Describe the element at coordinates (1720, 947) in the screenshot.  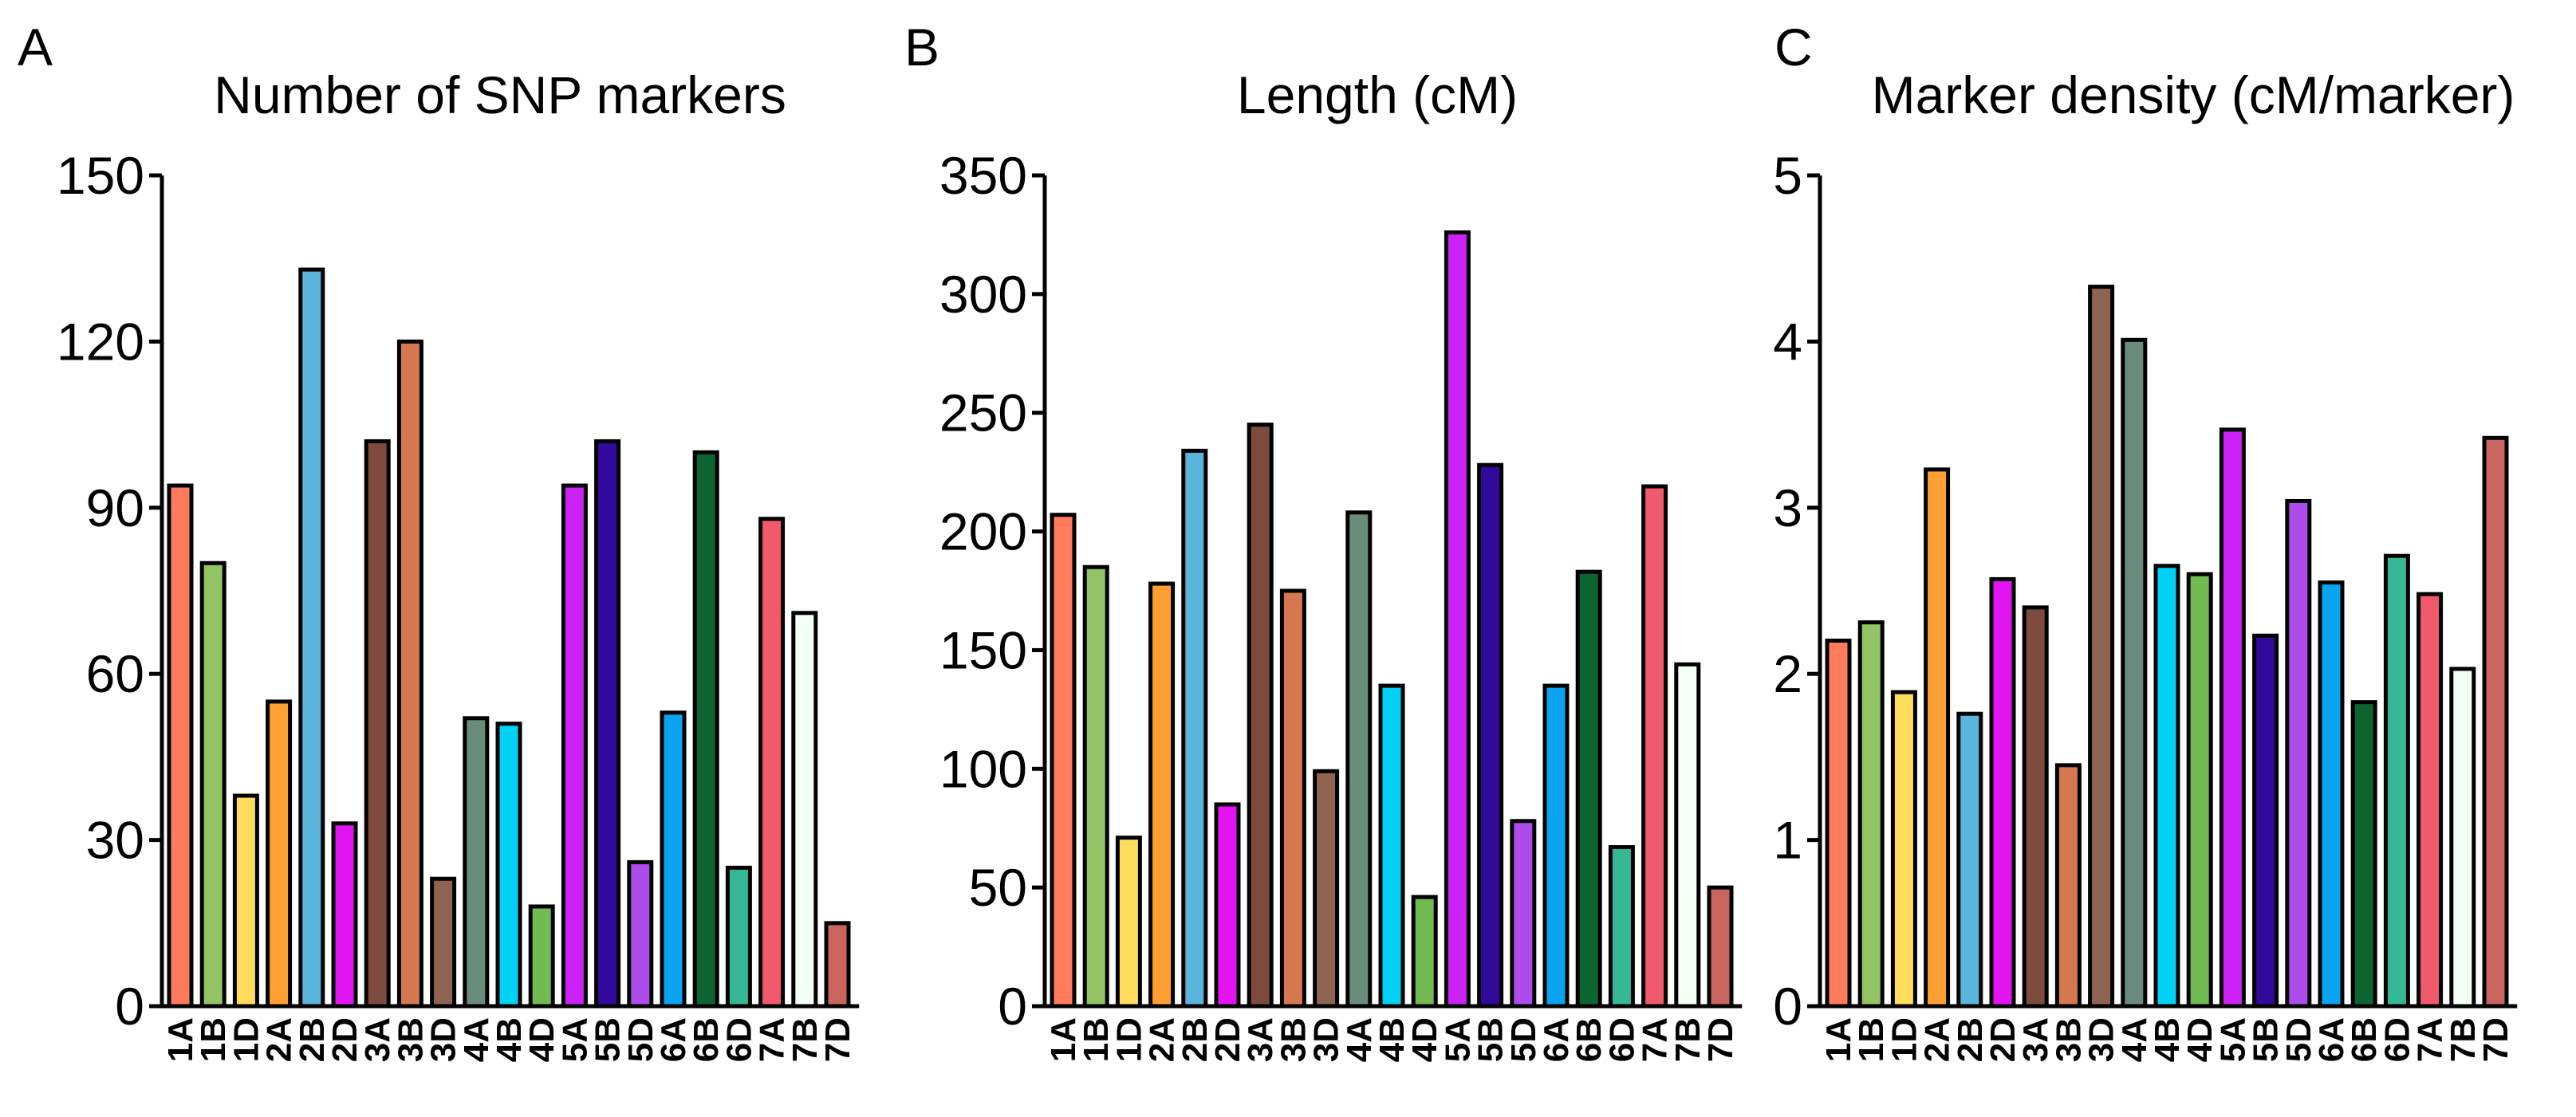
I see `bar-b-7d` at that location.